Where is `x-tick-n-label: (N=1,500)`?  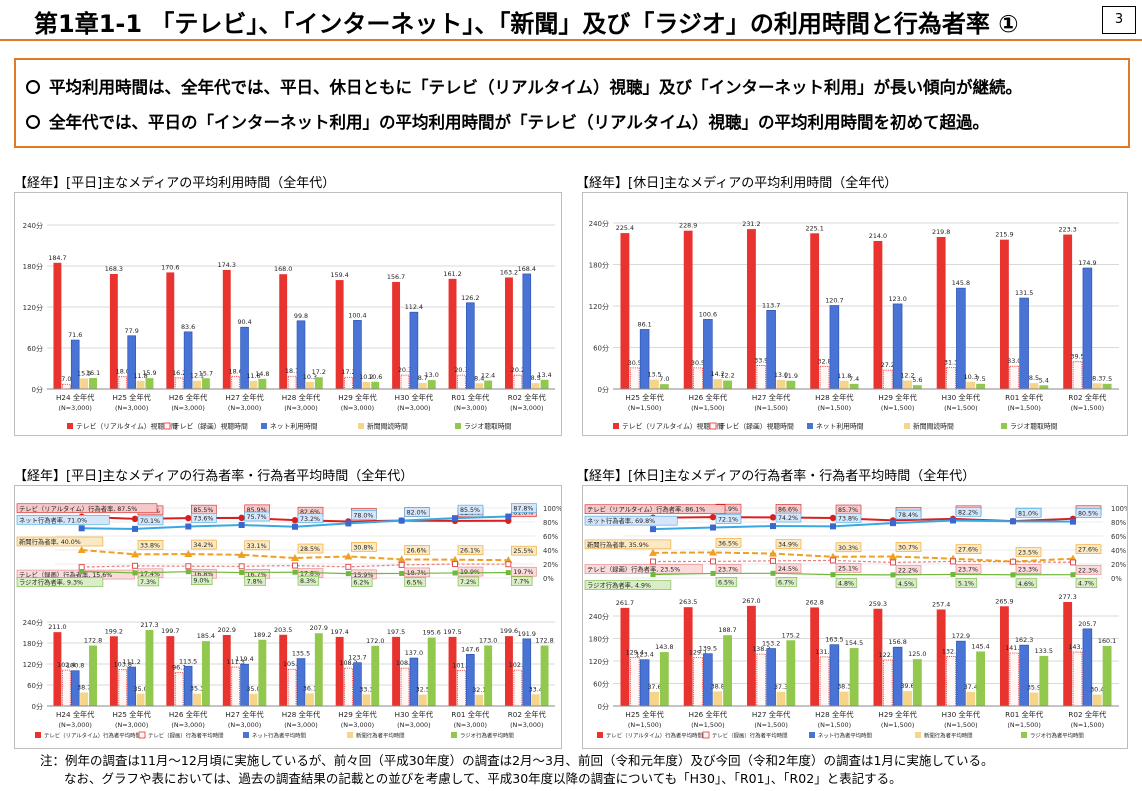 x-tick-n-label: (N=1,500) is located at coordinates (1023, 408).